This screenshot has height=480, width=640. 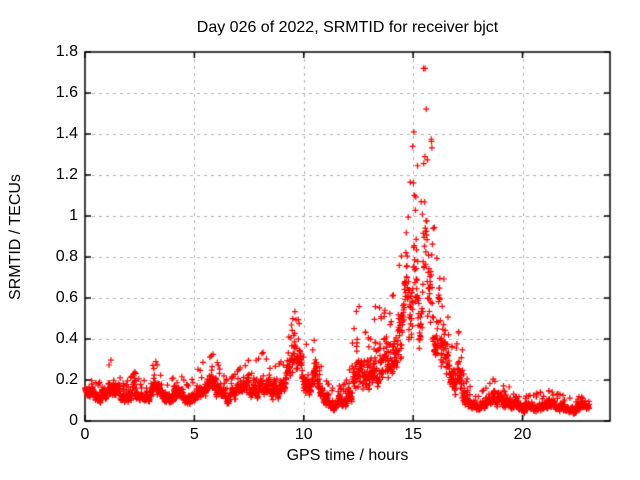 What do you see at coordinates (194, 434) in the screenshot?
I see `x-tick-label: 5` at bounding box center [194, 434].